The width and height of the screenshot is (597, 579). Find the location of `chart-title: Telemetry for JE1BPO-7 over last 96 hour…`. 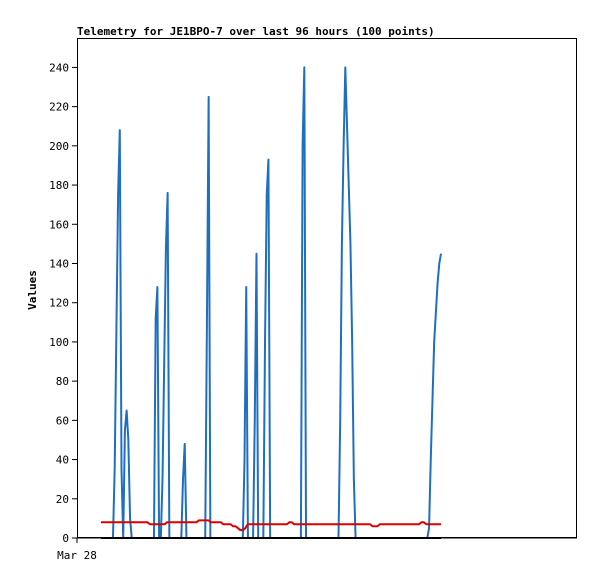

chart-title: Telemetry for JE1BPO-7 over last 96 hour… is located at coordinates (256, 31).